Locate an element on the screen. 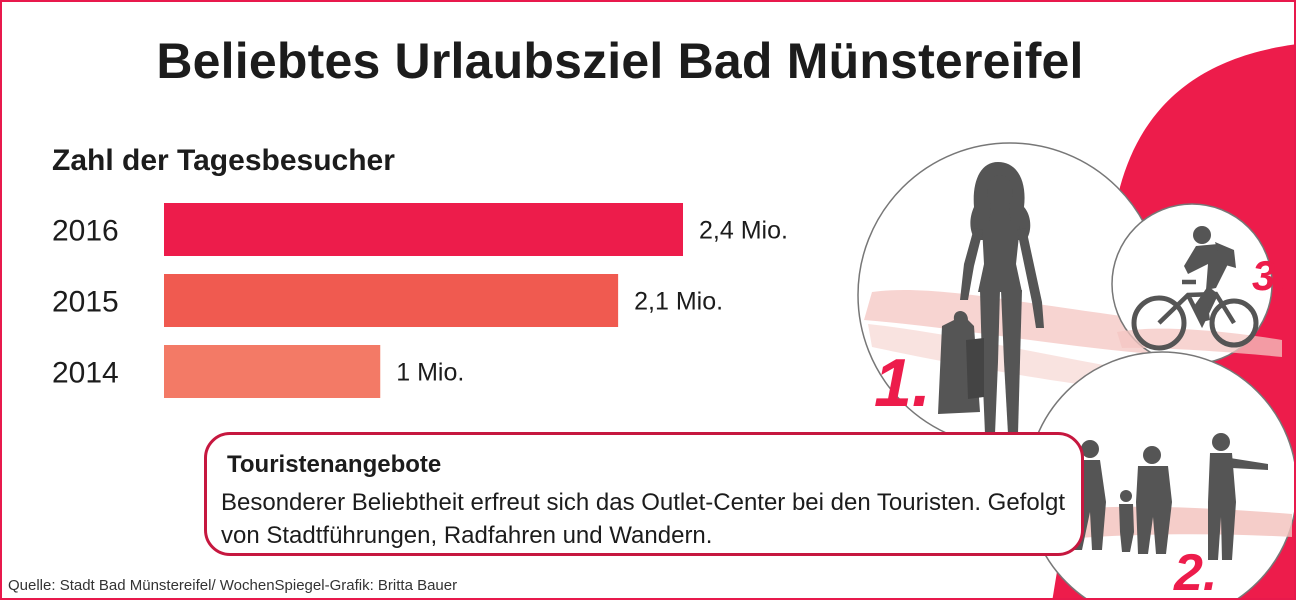 The height and width of the screenshot is (600, 1296). category-label-2014: 2014 is located at coordinates (85, 373).